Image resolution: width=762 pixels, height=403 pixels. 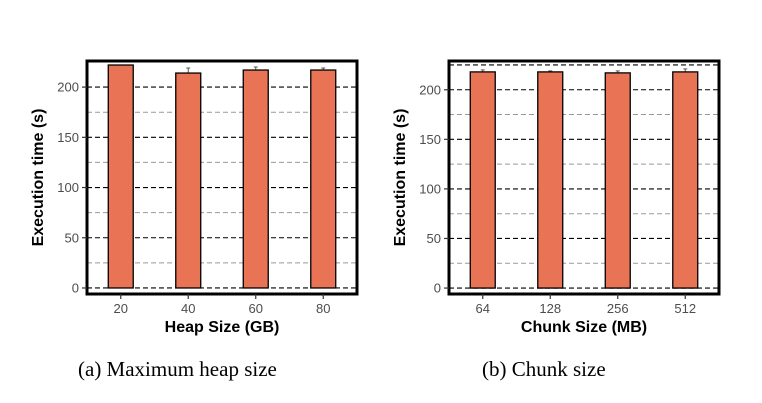 What do you see at coordinates (618, 308) in the screenshot?
I see `x-tick-label: 256` at bounding box center [618, 308].